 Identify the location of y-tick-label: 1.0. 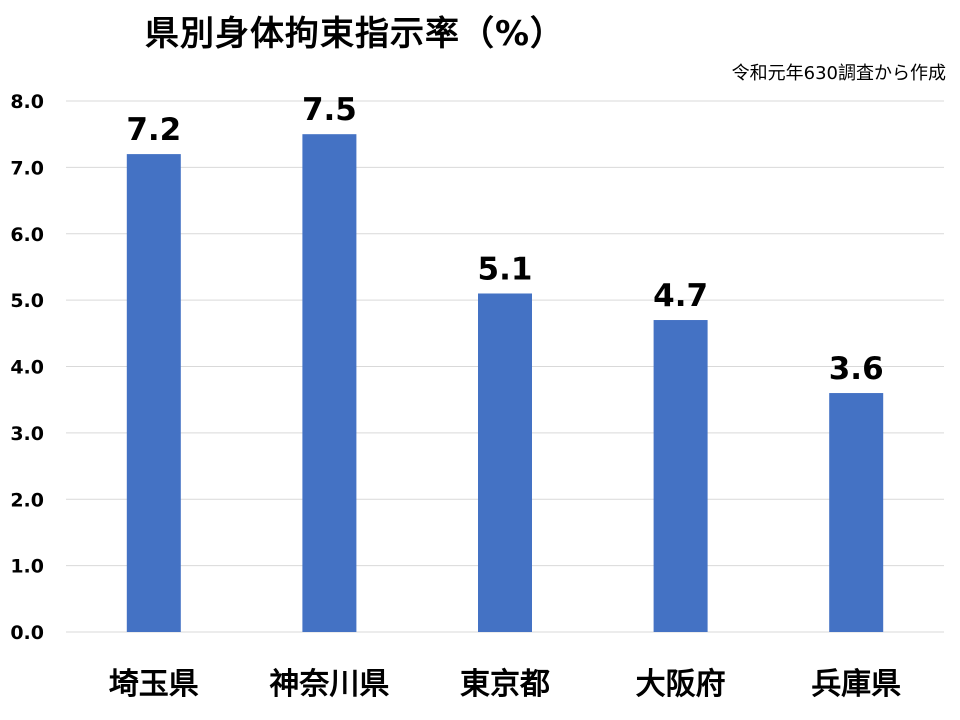
(27, 567).